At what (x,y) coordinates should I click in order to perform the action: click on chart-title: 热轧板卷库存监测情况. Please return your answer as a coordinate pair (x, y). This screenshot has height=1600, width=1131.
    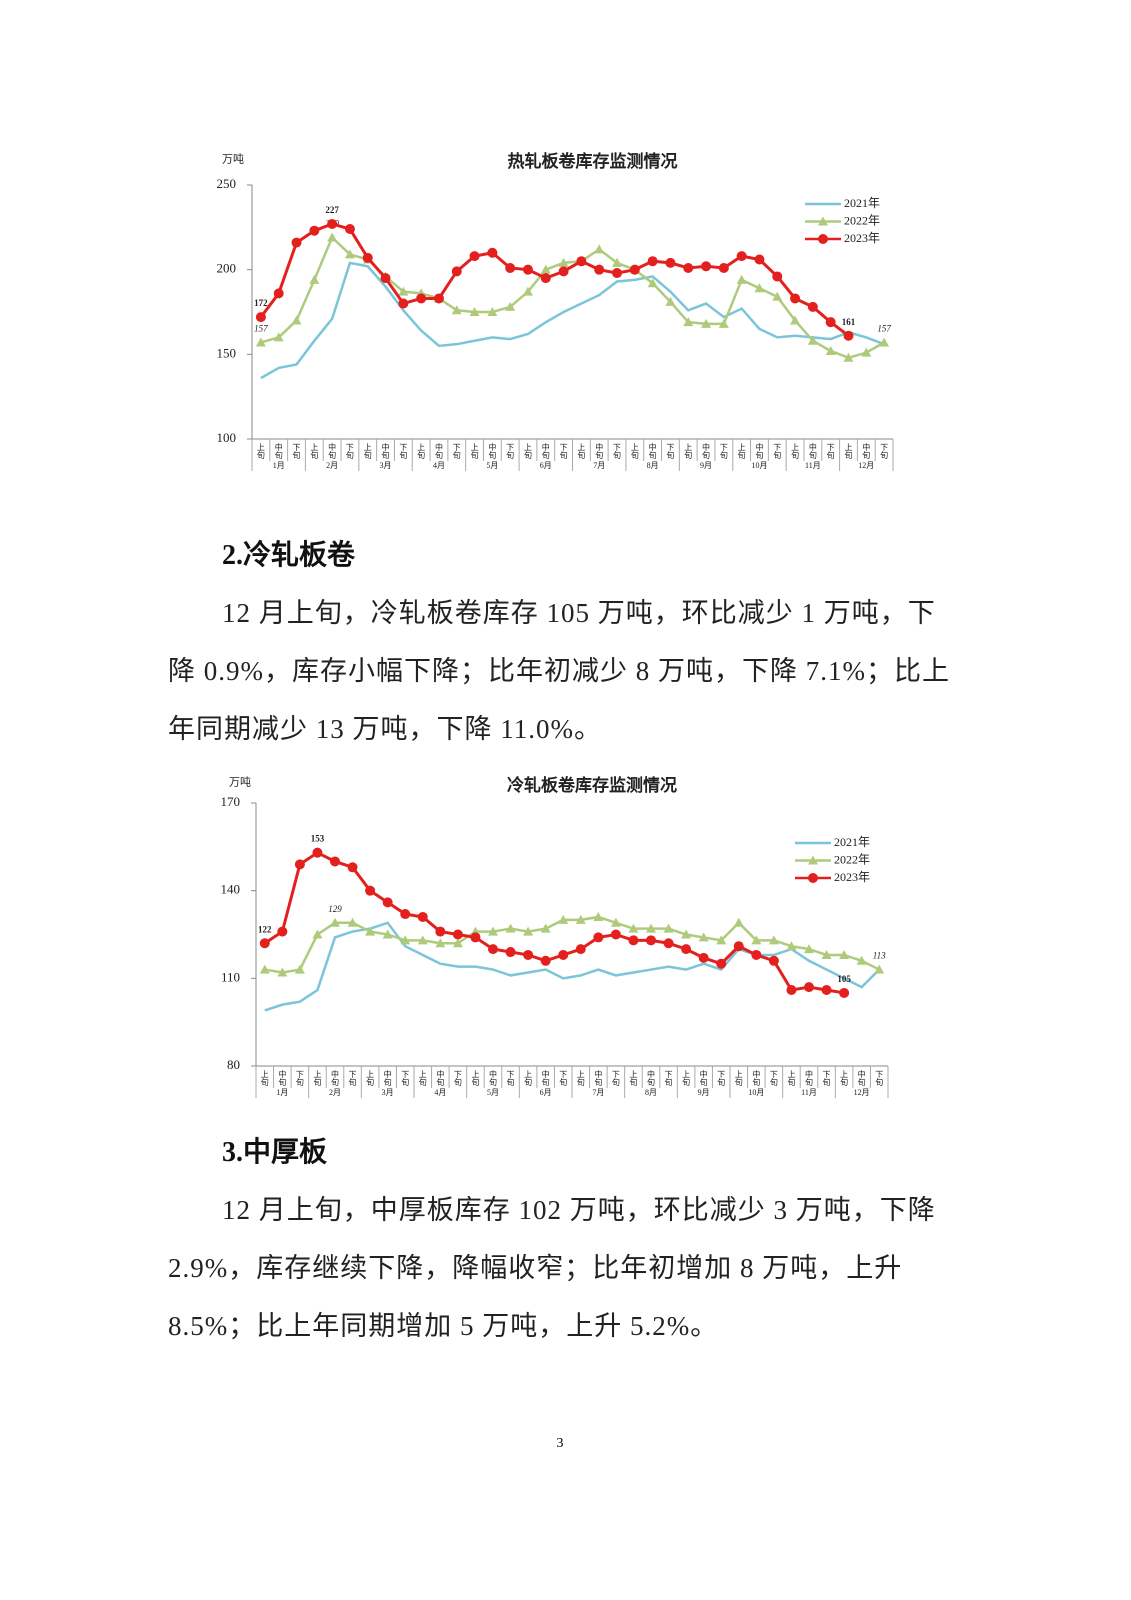
    Looking at the image, I should click on (593, 161).